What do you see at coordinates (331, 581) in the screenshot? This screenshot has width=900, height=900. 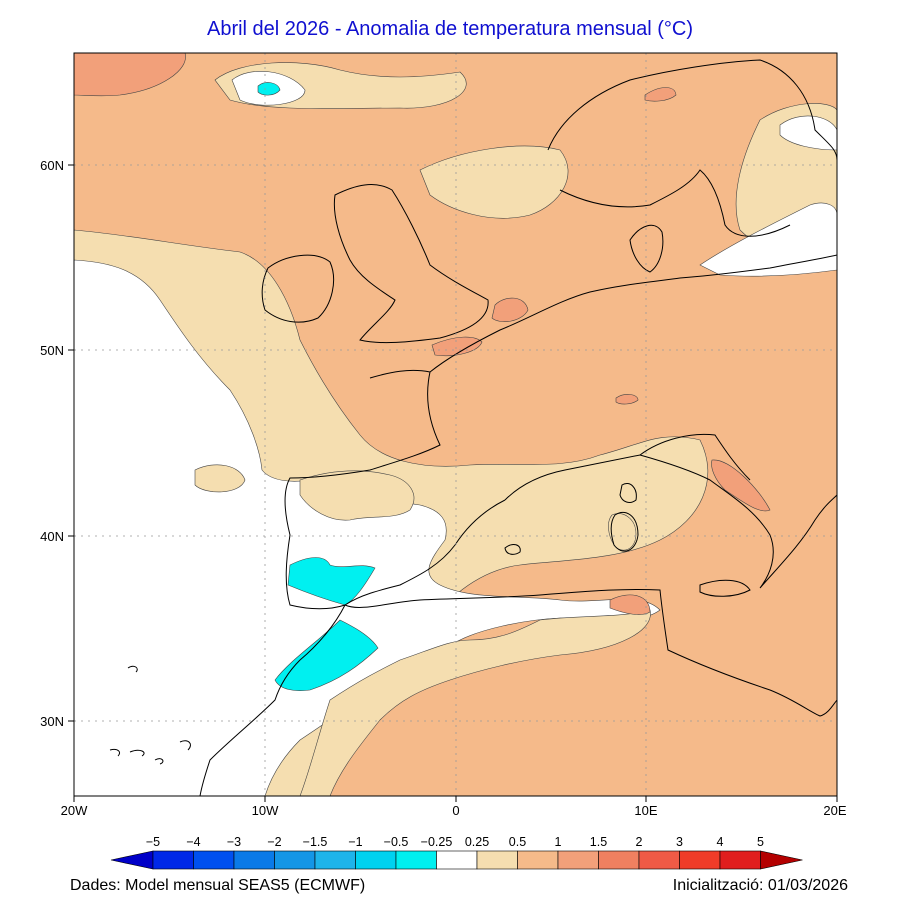 I see `field-cold-portugal` at bounding box center [331, 581].